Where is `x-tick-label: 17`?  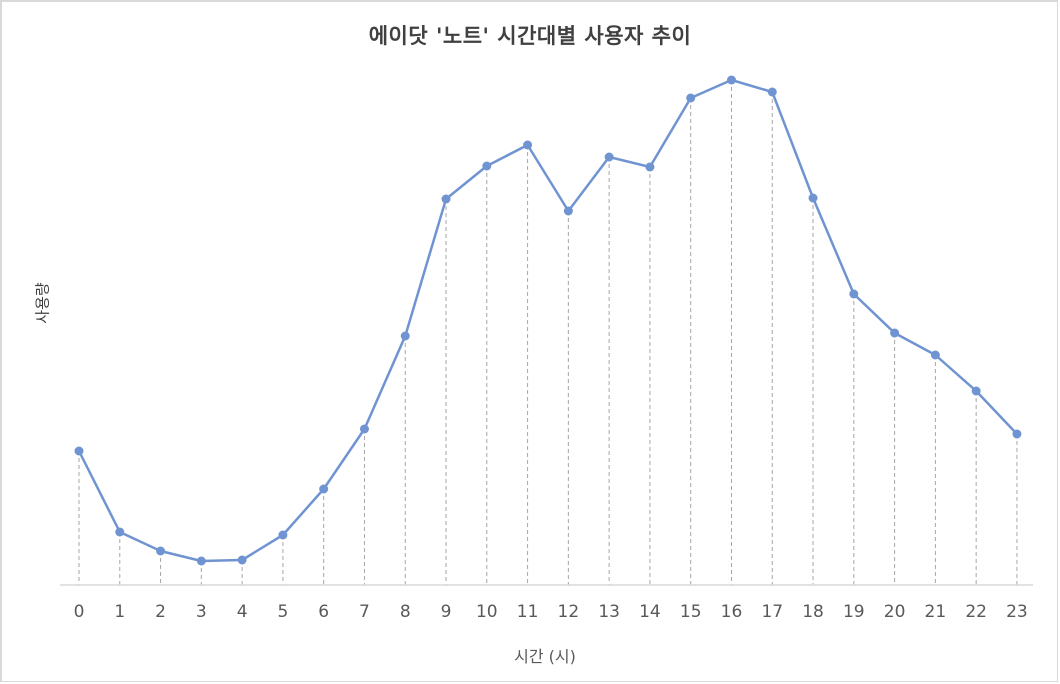 x-tick-label: 17 is located at coordinates (772, 612).